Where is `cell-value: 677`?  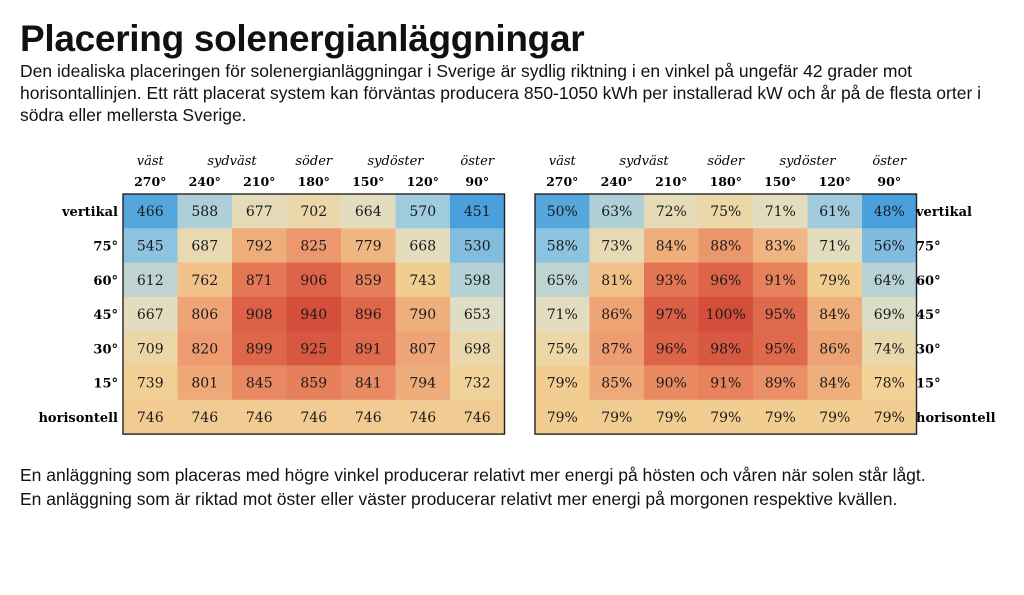 cell-value: 677 is located at coordinates (259, 212).